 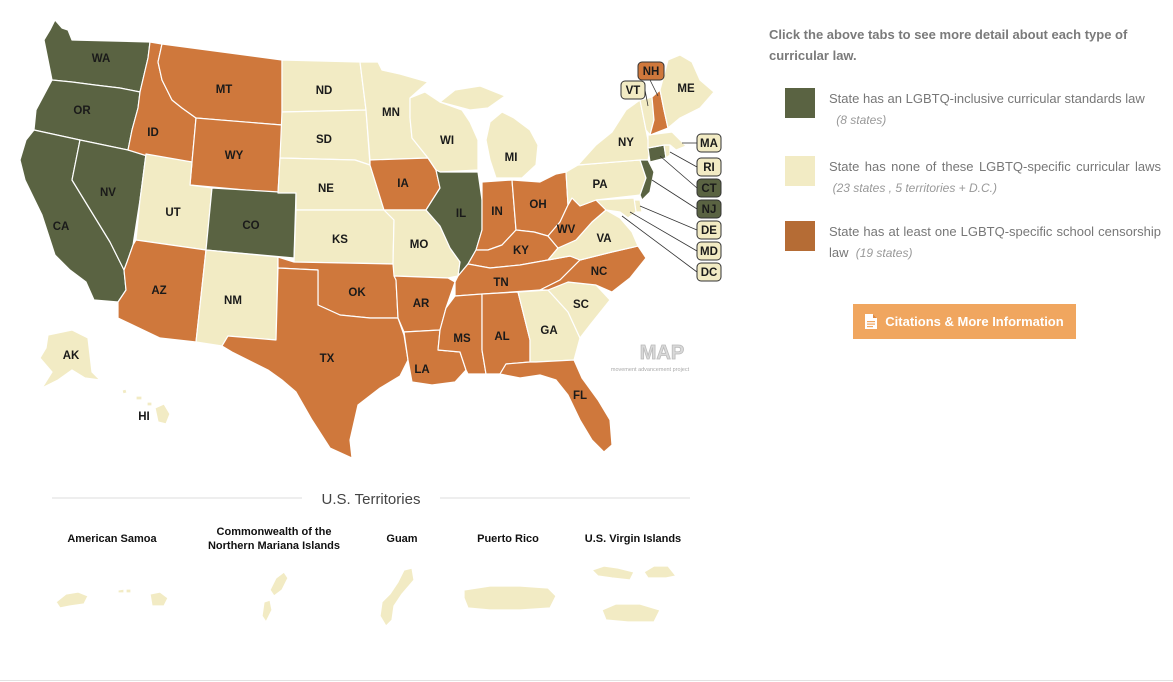 I want to click on label-sc: SC, so click(x=581, y=305).